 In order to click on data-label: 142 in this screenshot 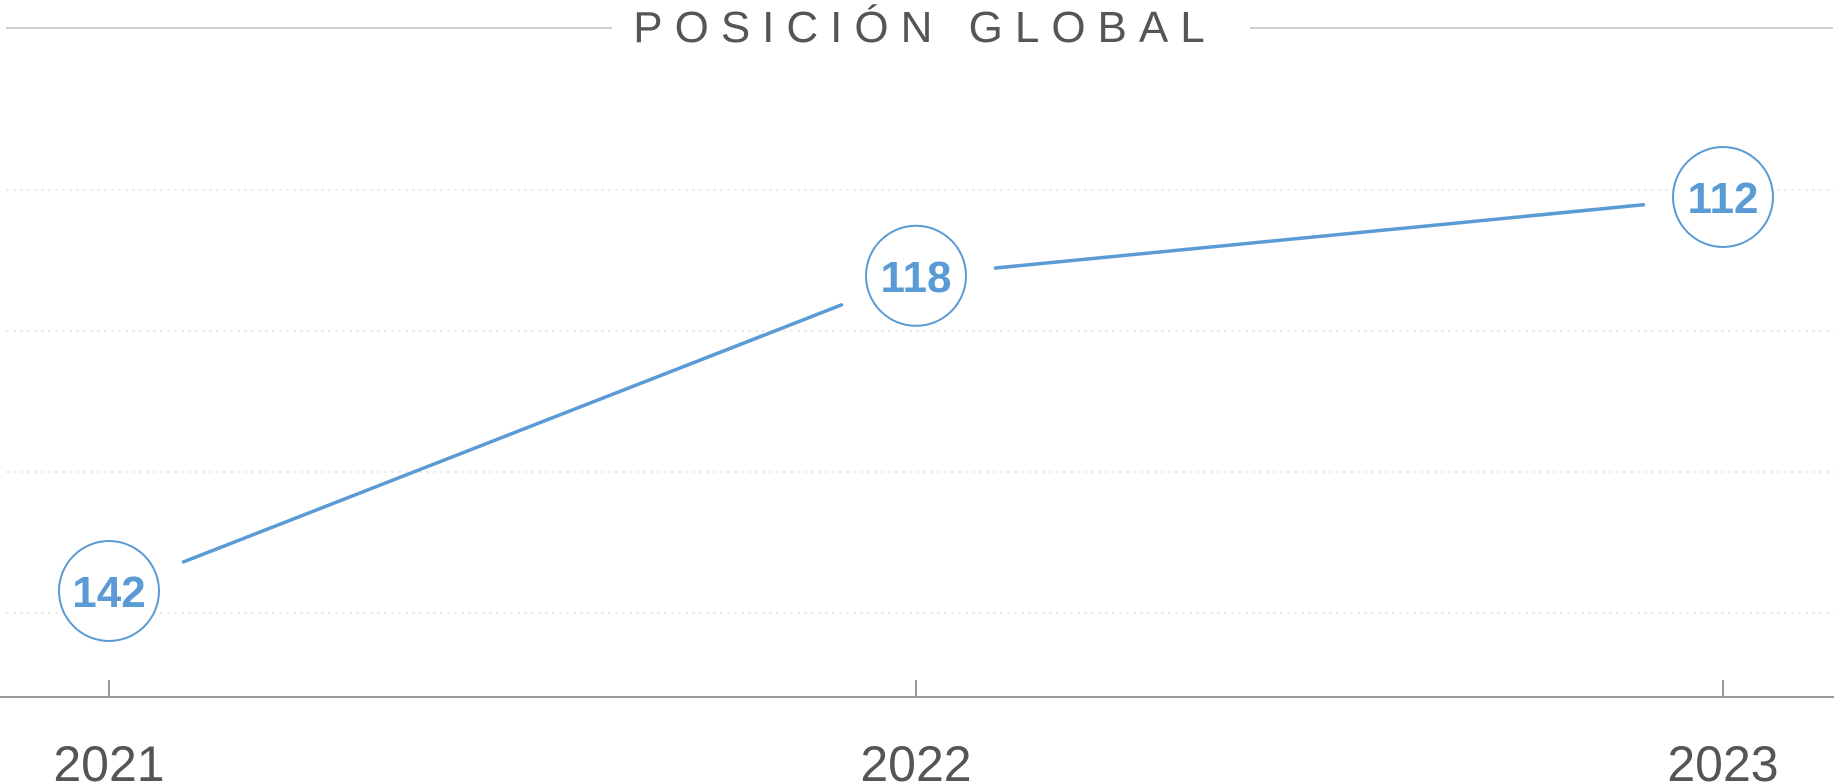, I will do `click(108, 592)`.